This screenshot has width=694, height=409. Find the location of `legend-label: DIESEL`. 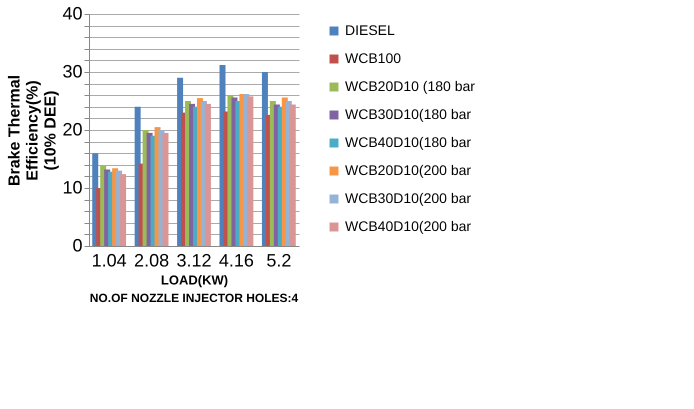

legend-label: DIESEL is located at coordinates (370, 30).